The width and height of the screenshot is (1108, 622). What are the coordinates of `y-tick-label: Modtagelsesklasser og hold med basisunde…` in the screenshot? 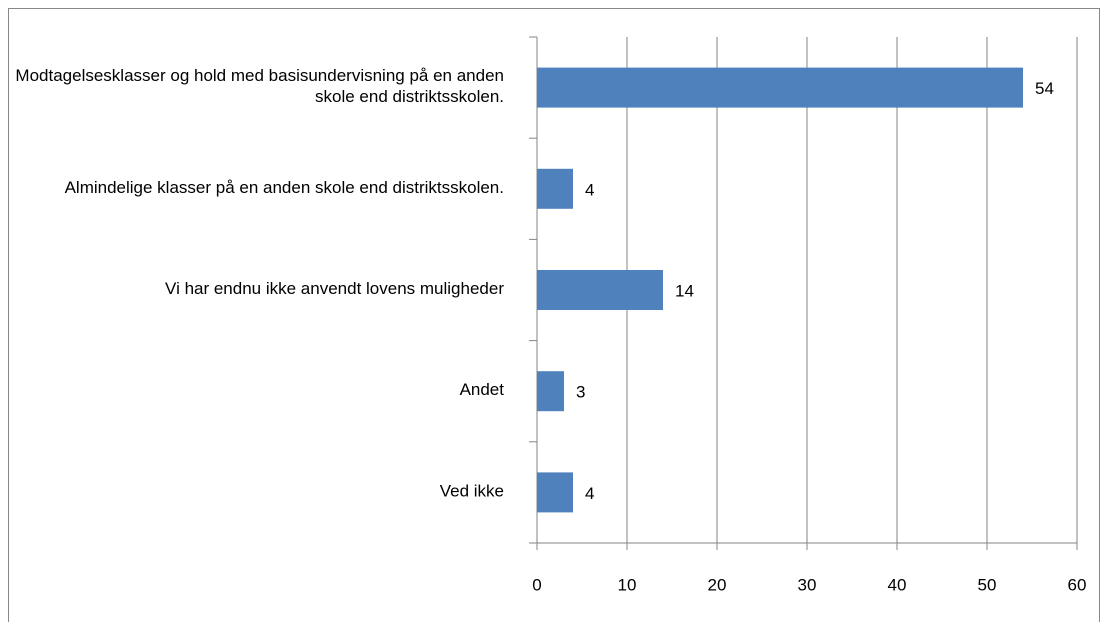 It's located at (259, 87).